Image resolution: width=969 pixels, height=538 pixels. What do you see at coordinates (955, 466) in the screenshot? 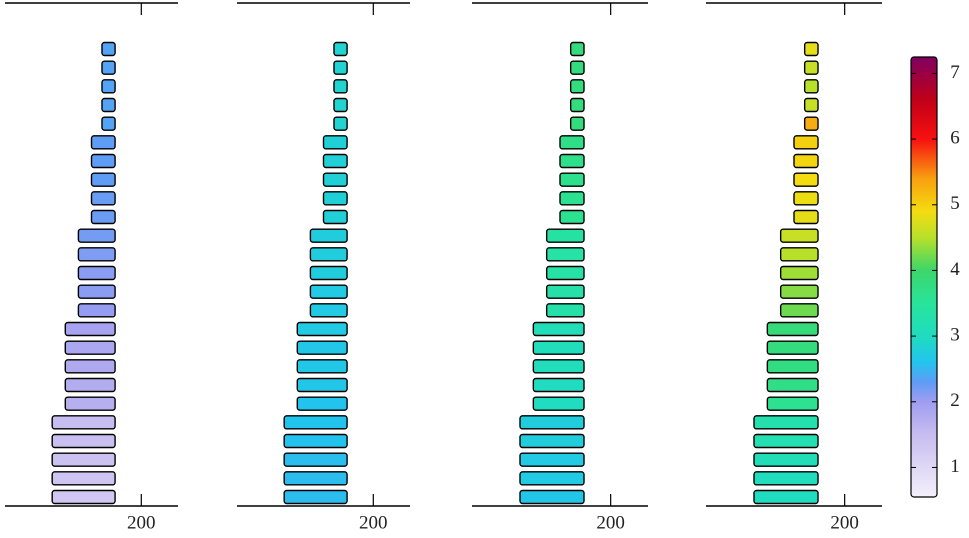
I see `colorbar-tick-label: 1` at bounding box center [955, 466].